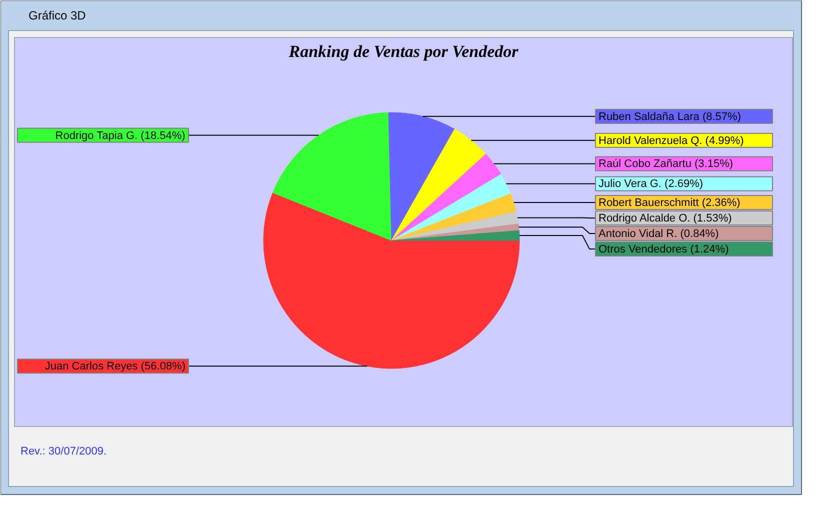 The image size is (816, 510). Describe the element at coordinates (651, 184) in the screenshot. I see `slice-label: Julio Vera G. (2.69%)` at that location.